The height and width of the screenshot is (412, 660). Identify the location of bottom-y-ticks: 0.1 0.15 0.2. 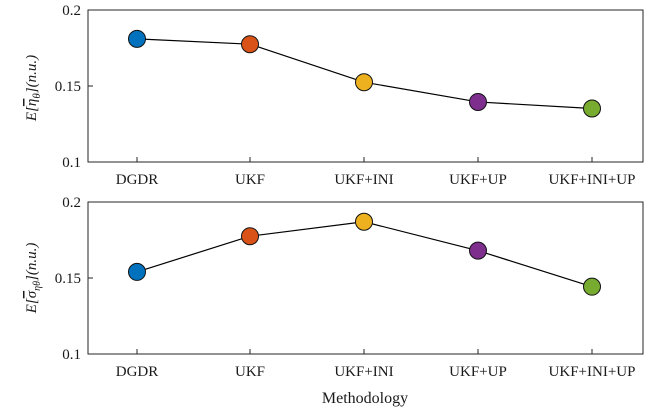
(74, 279).